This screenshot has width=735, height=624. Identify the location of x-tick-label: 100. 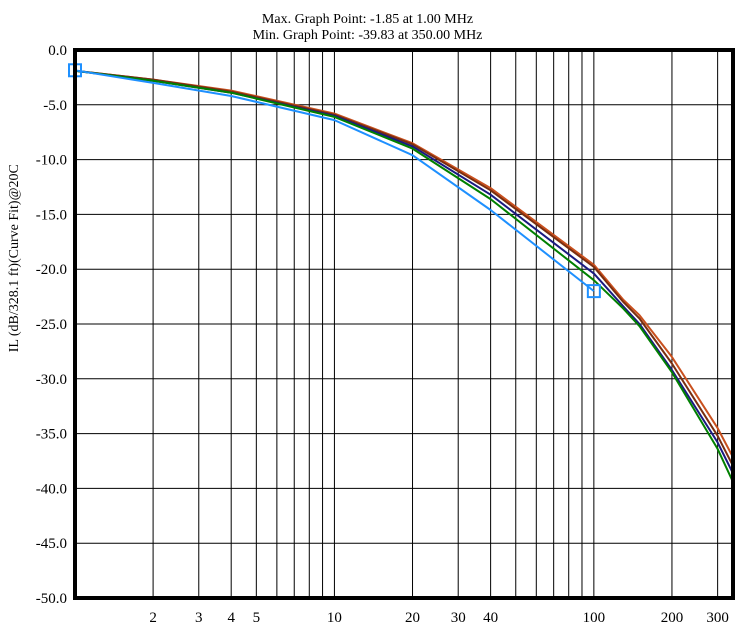
(594, 617).